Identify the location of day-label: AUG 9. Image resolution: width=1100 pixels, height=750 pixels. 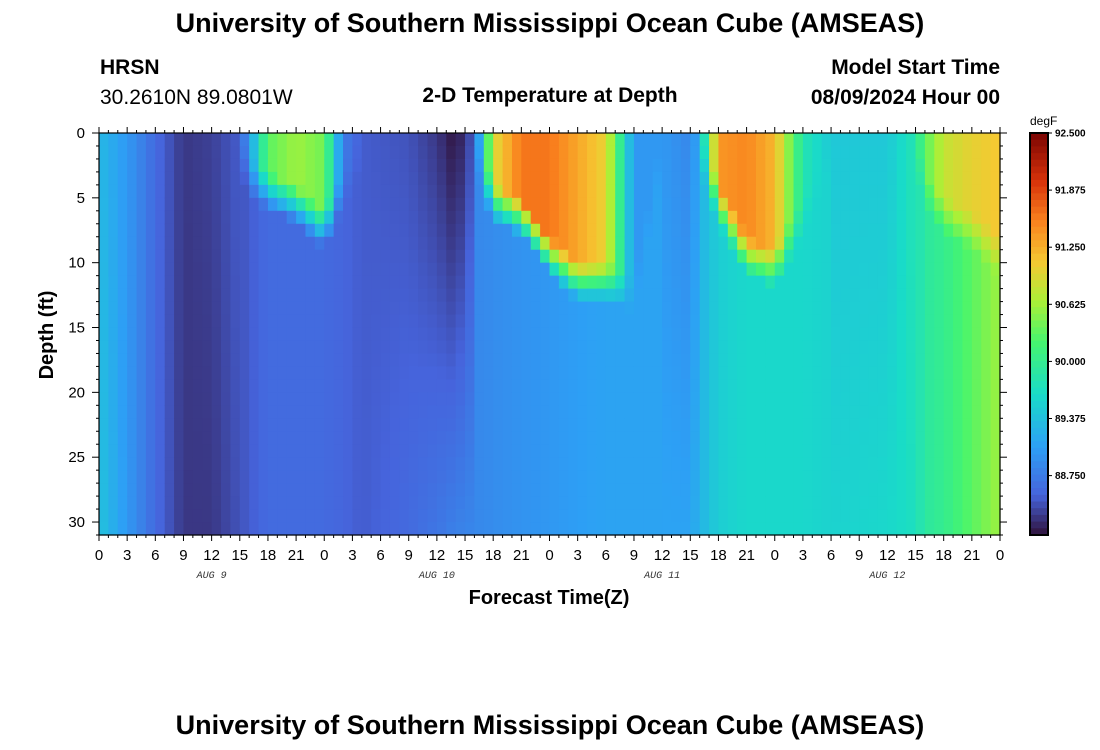
(211, 576).